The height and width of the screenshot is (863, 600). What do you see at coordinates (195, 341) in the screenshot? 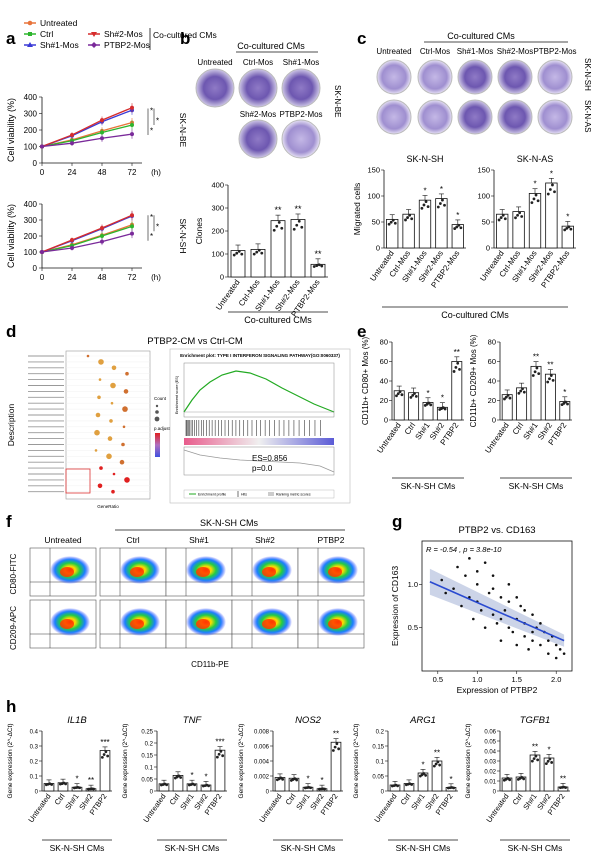
I see `panel-d-title: PTBP2-CM vs Ctrl-CM` at bounding box center [195, 341].